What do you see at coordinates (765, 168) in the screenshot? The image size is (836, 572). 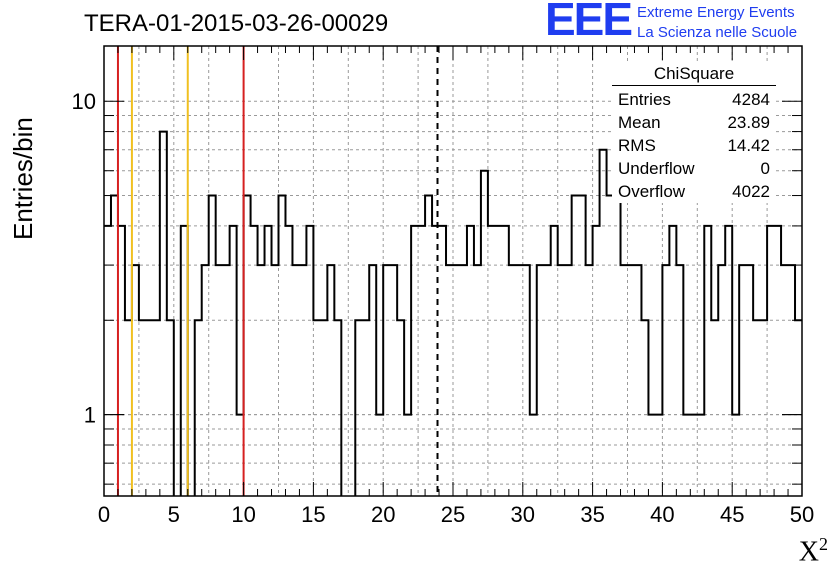 I see `stats-value: 0` at bounding box center [765, 168].